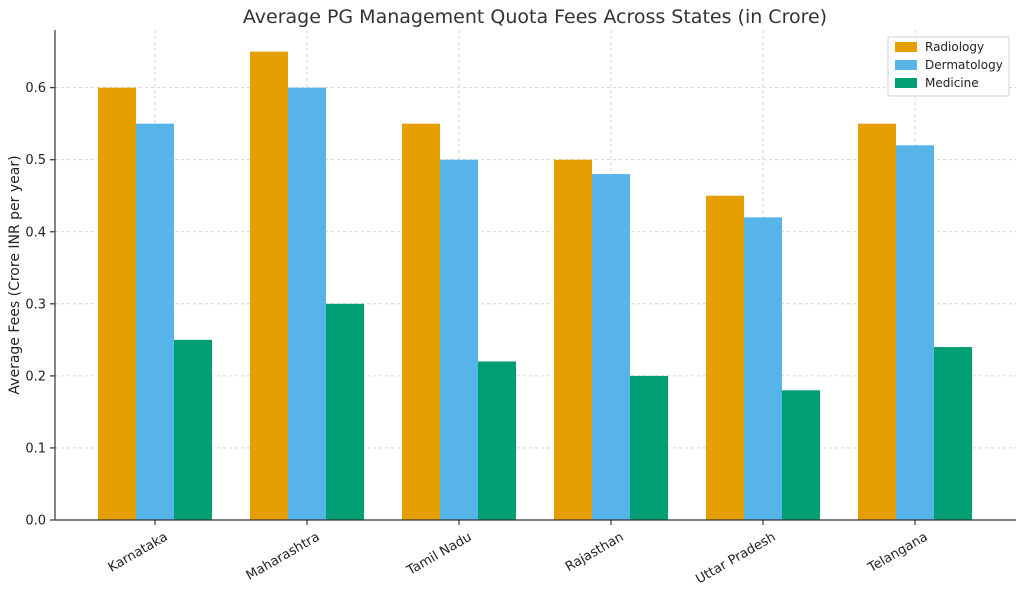  What do you see at coordinates (649, 447) in the screenshot?
I see `bar-medicine-rajasthan` at bounding box center [649, 447].